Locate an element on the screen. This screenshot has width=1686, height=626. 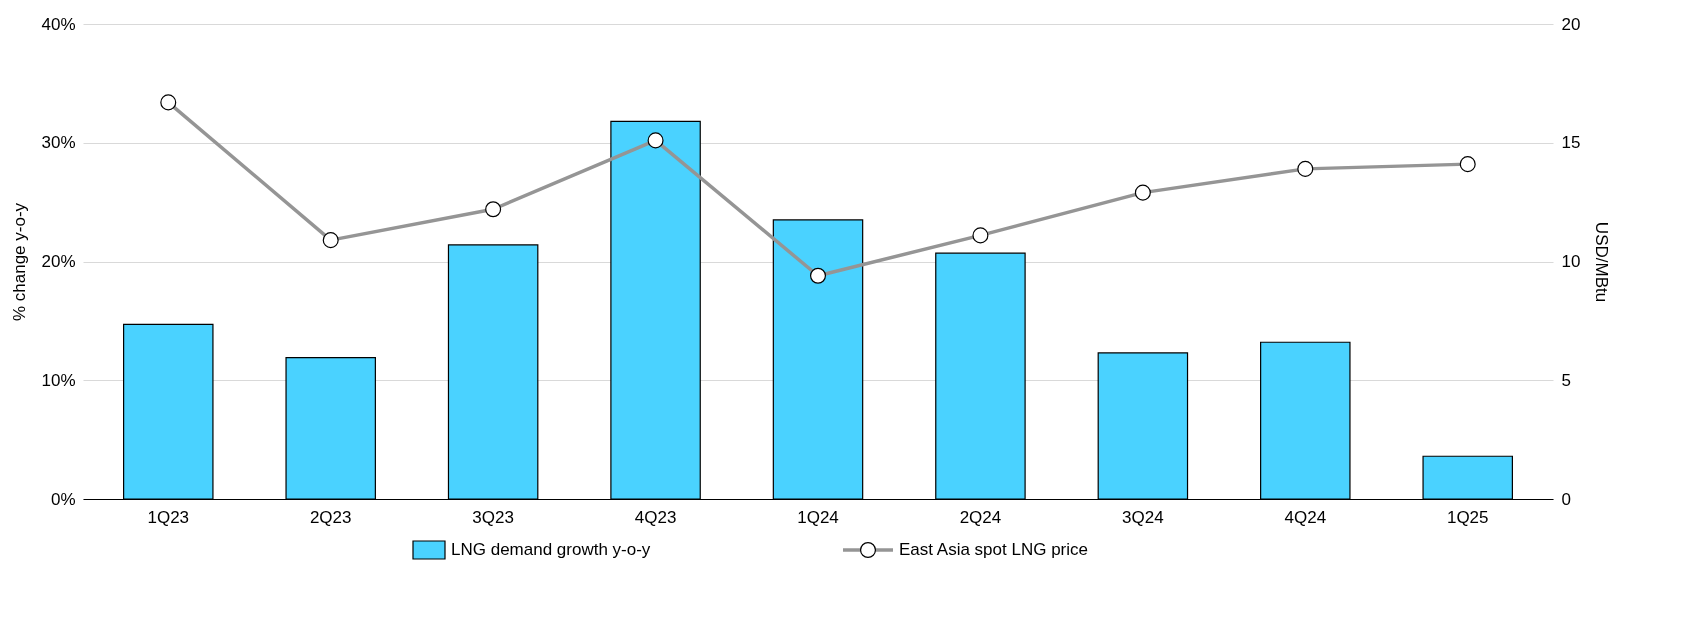
x-tick-label: 4Q24 is located at coordinates (1305, 517).